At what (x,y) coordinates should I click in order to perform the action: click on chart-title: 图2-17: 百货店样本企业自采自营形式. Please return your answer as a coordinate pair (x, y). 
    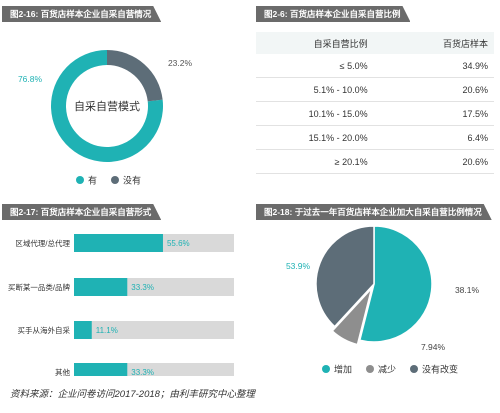
    Looking at the image, I should click on (81, 212).